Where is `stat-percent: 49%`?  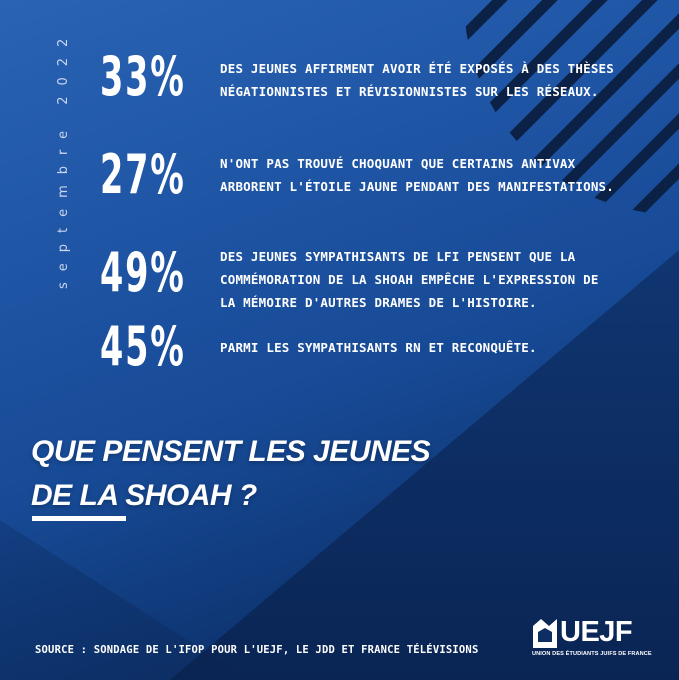 stat-percent: 49% is located at coordinates (143, 272).